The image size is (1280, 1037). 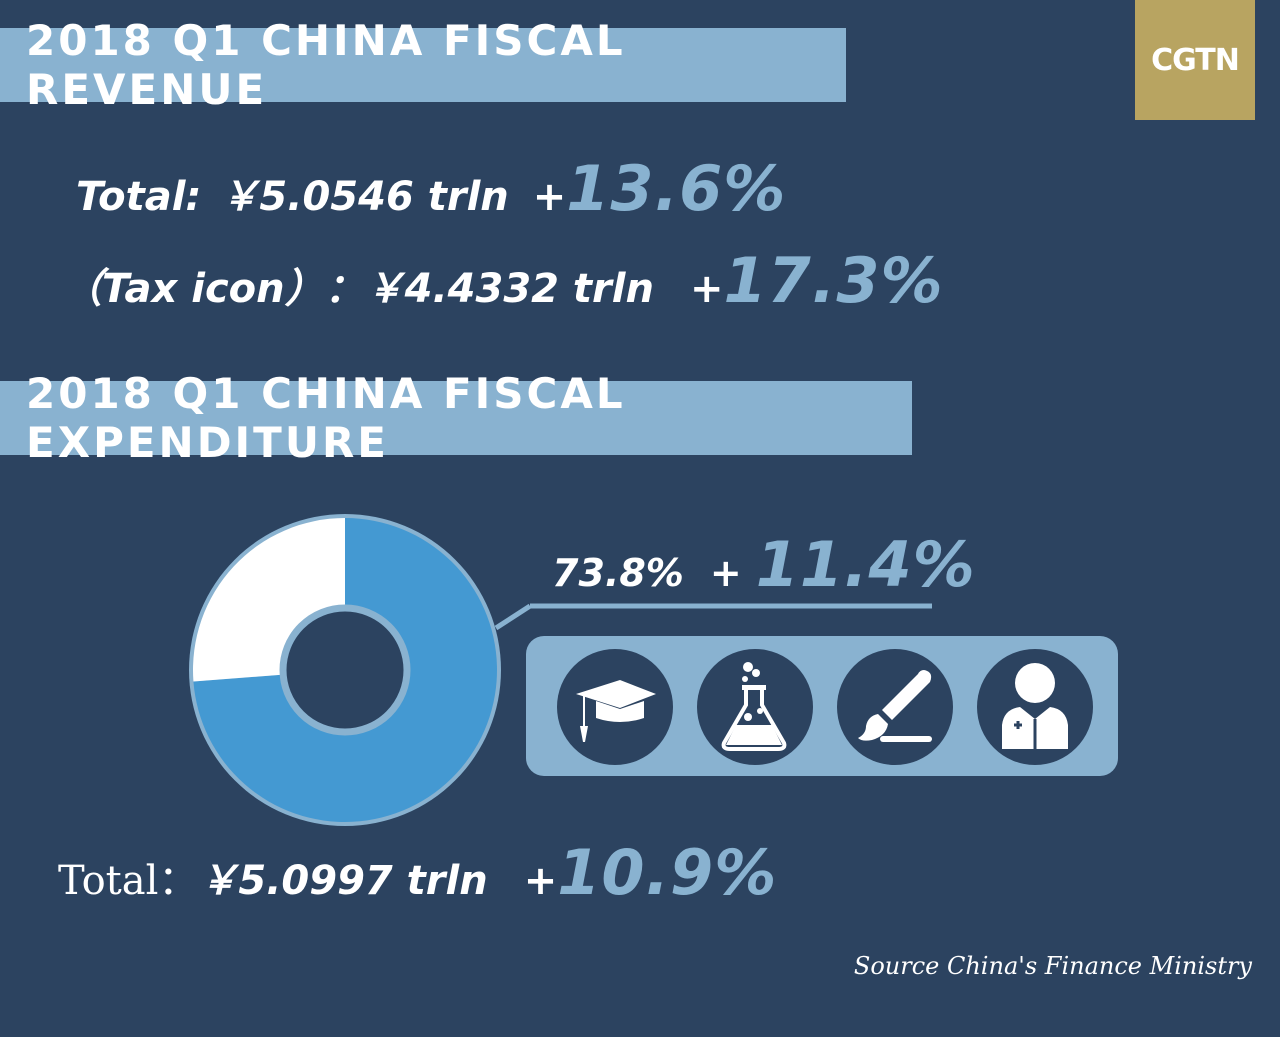 What do you see at coordinates (706, 289) in the screenshot?
I see `tax-plus: +` at bounding box center [706, 289].